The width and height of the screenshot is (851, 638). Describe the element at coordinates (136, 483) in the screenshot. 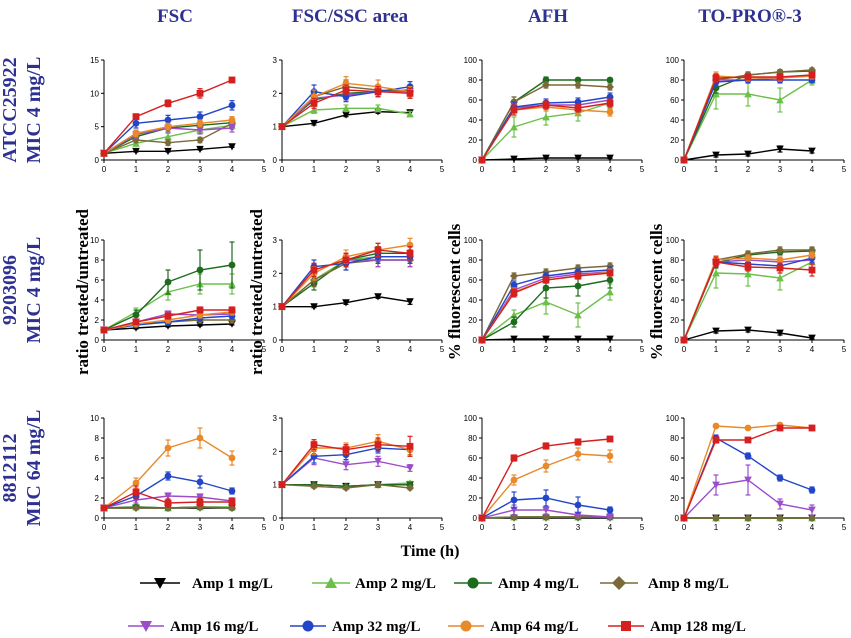

I see `panel-r3-c1-series-amp-64-mg-l-point` at that location.